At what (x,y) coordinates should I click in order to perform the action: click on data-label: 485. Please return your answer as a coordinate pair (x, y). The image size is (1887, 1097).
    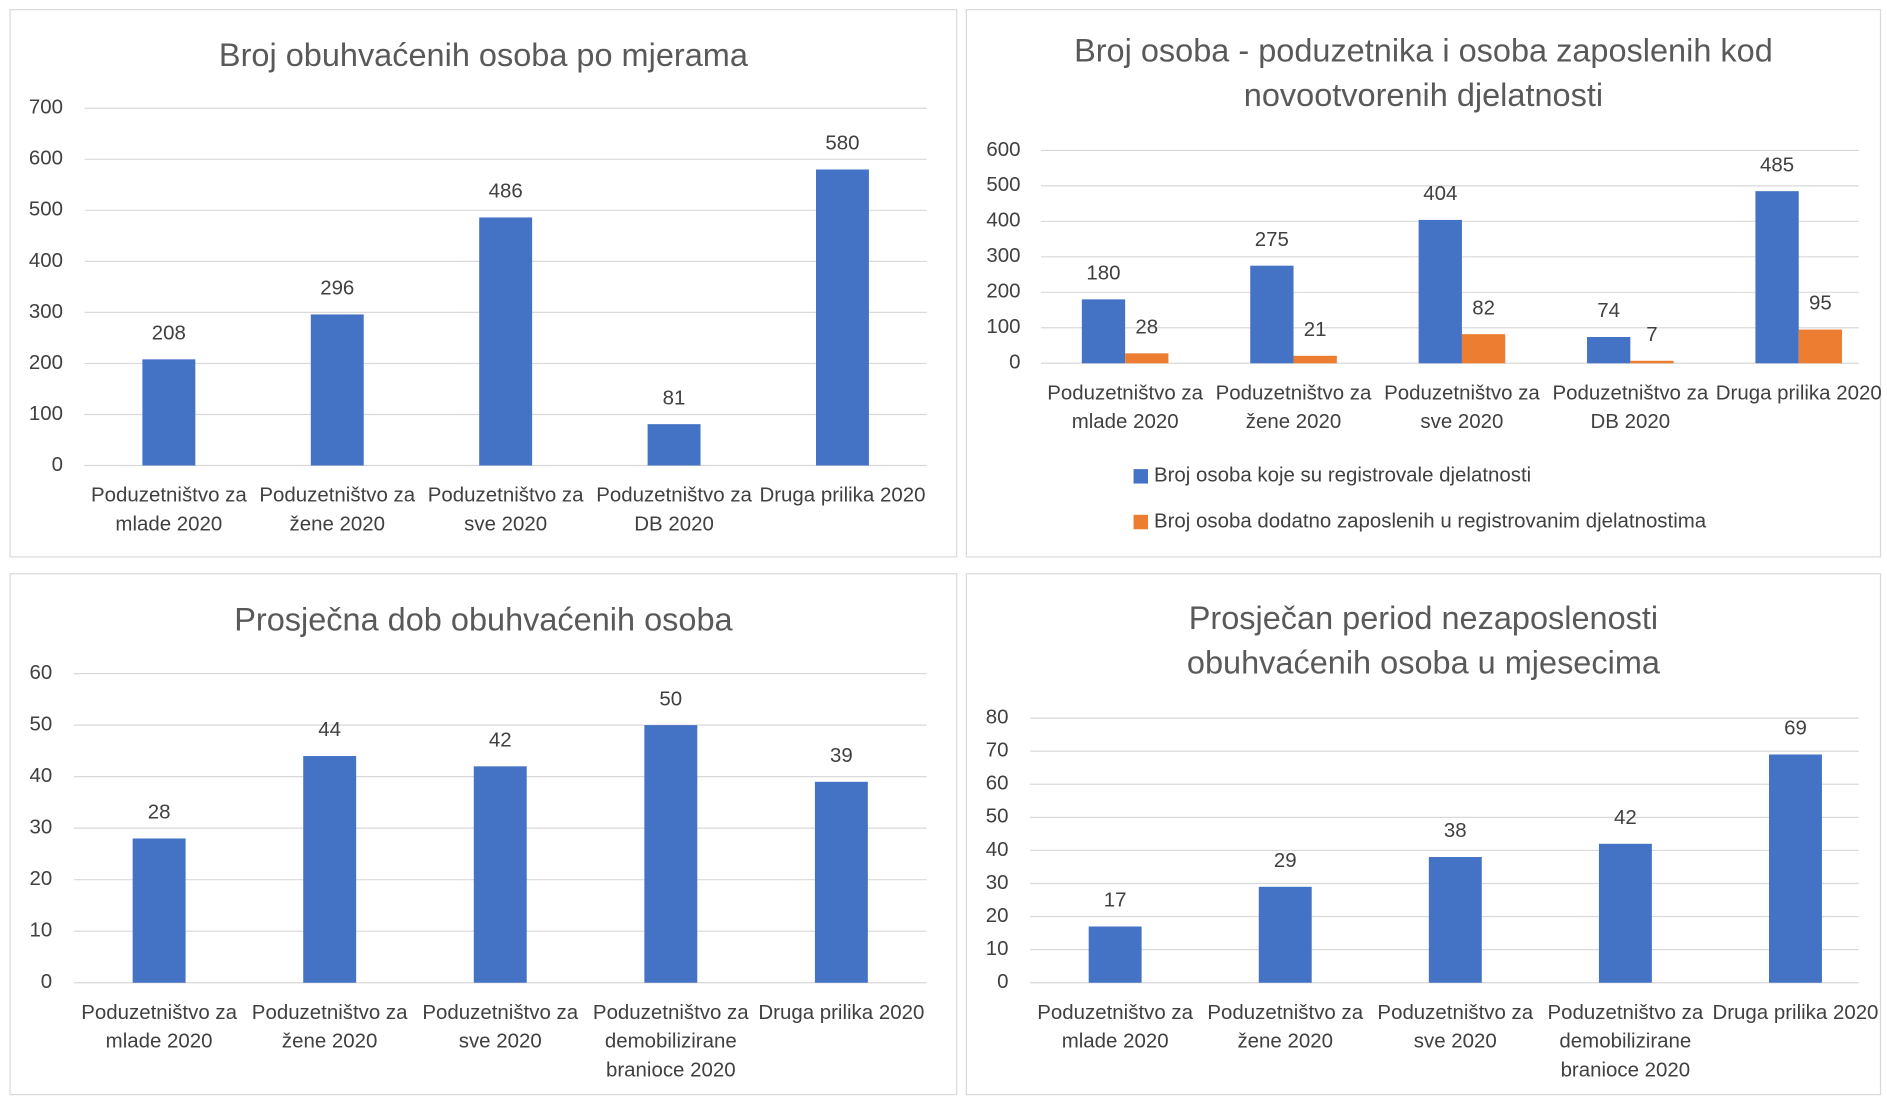
    Looking at the image, I should click on (1777, 164).